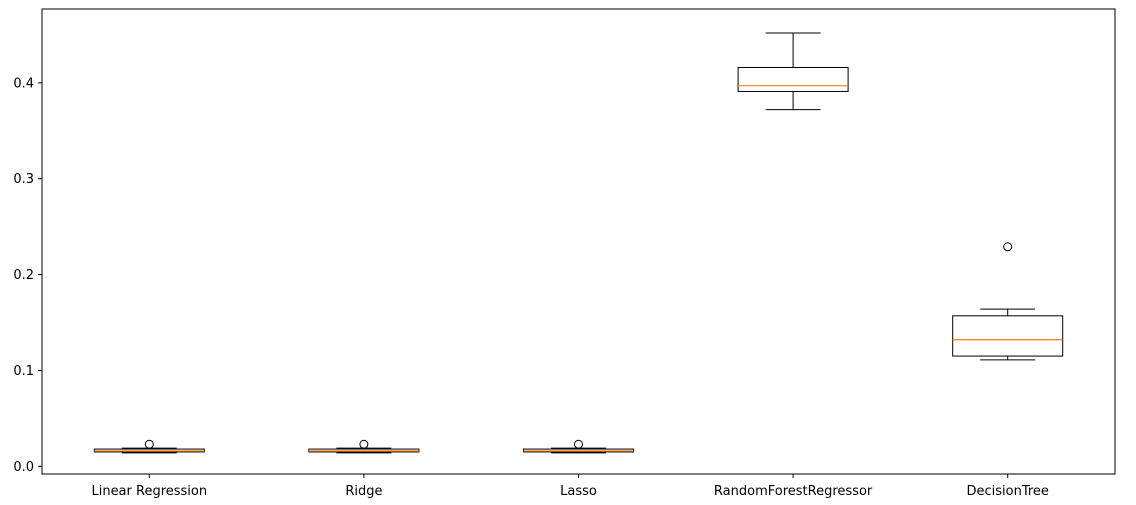 This screenshot has height=505, width=1136. I want to click on y-tick-label: 0.3, so click(23, 179).